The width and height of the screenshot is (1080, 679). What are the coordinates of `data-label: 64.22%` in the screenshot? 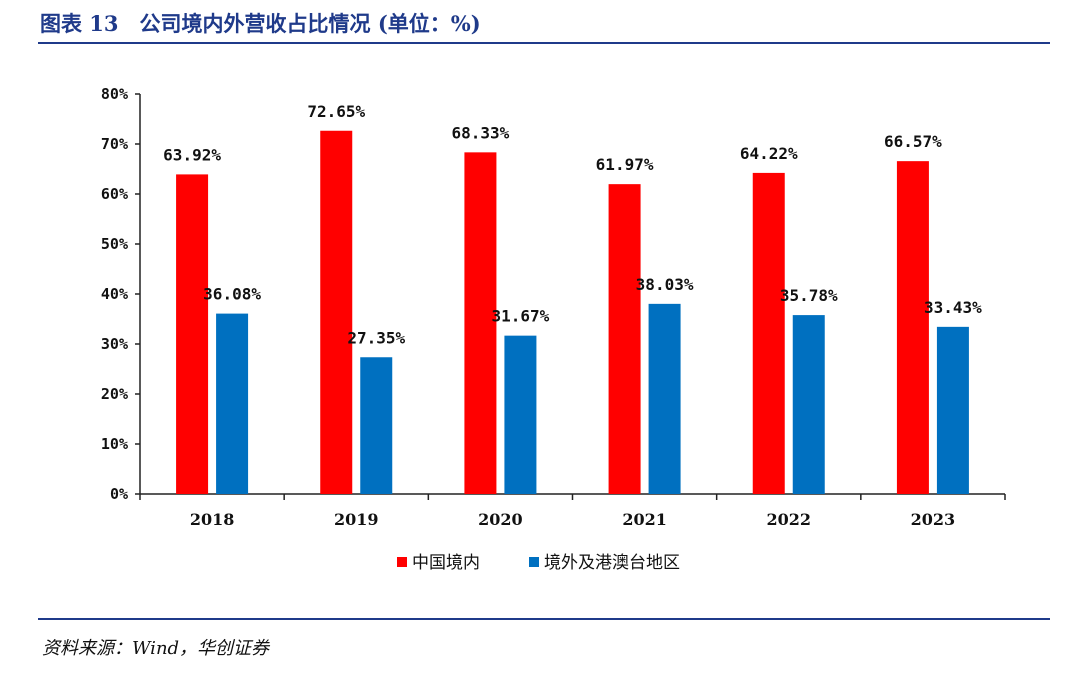 It's located at (769, 153).